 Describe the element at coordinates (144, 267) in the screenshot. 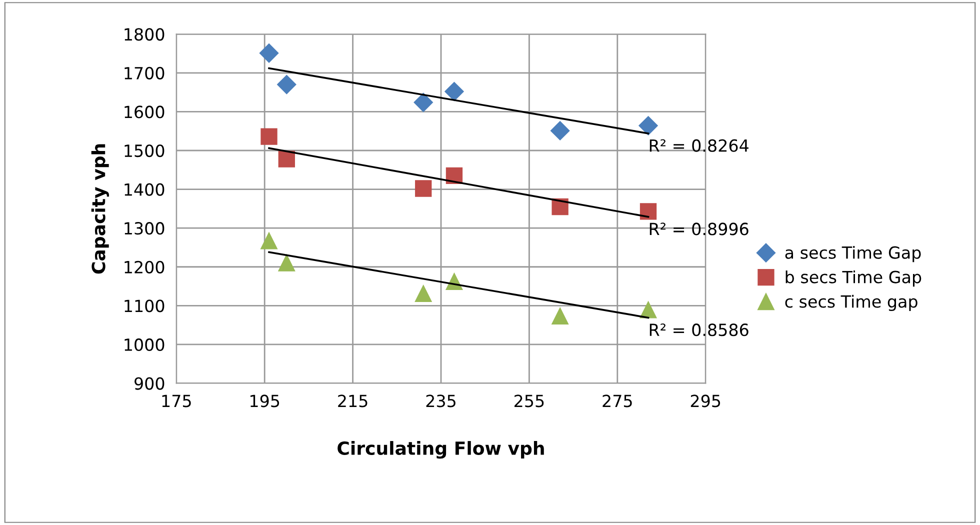

I see `y-tick-label: 1200` at that location.